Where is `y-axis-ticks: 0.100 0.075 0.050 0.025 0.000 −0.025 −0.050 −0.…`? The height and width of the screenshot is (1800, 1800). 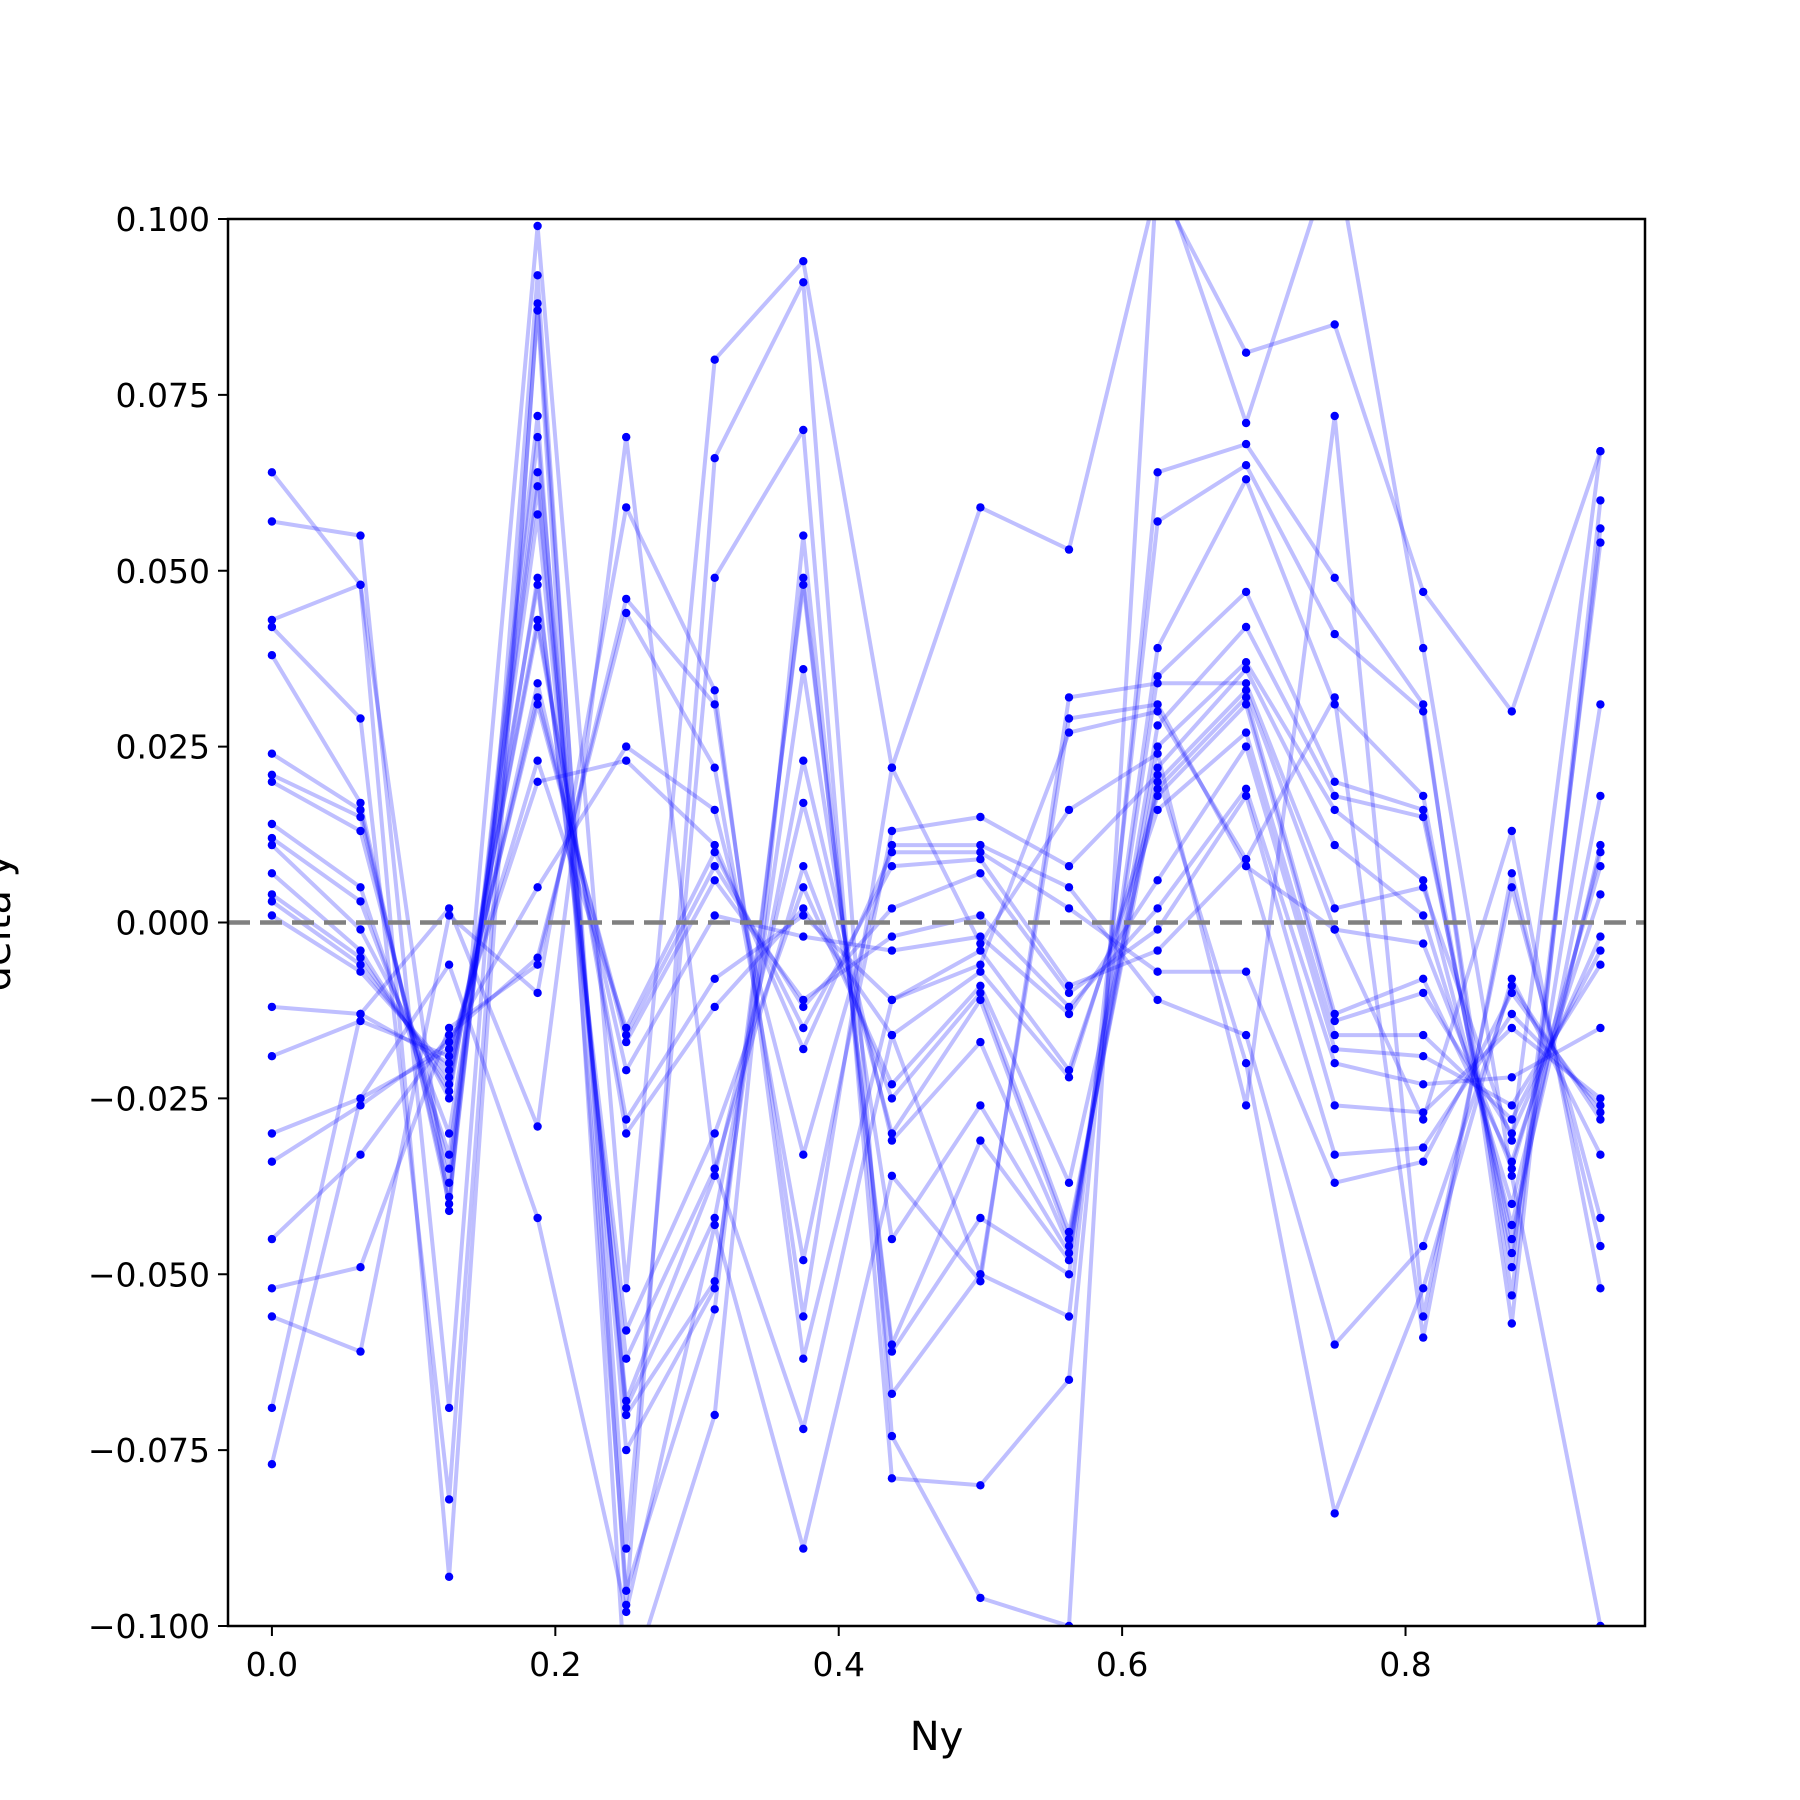
y-axis-ticks: 0.100 0.075 0.050 0.025 0.000 −0.025 −0.050 −0.… is located at coordinates (158, 923).